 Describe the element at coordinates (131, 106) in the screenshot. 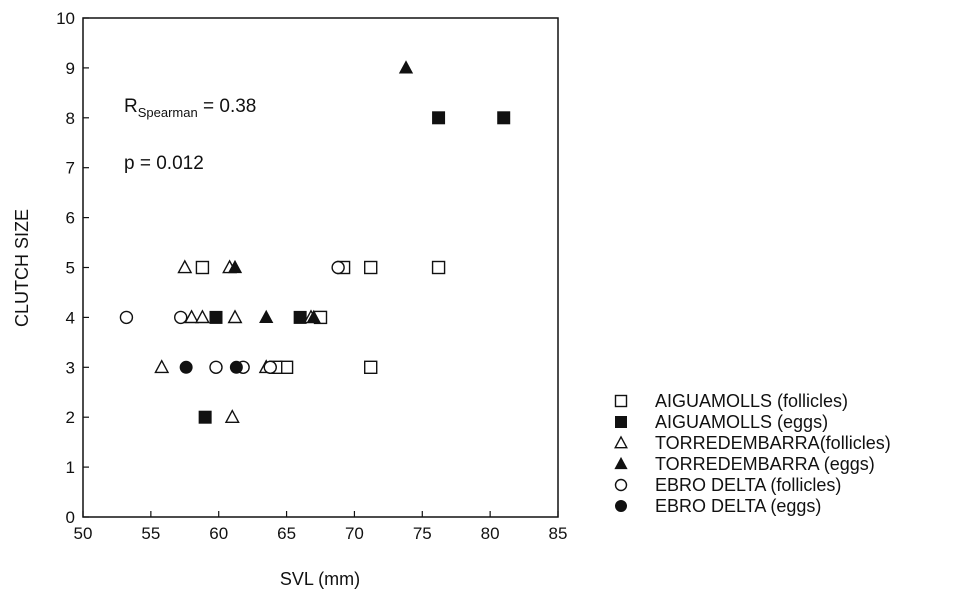

I see `spearman-r: R` at that location.